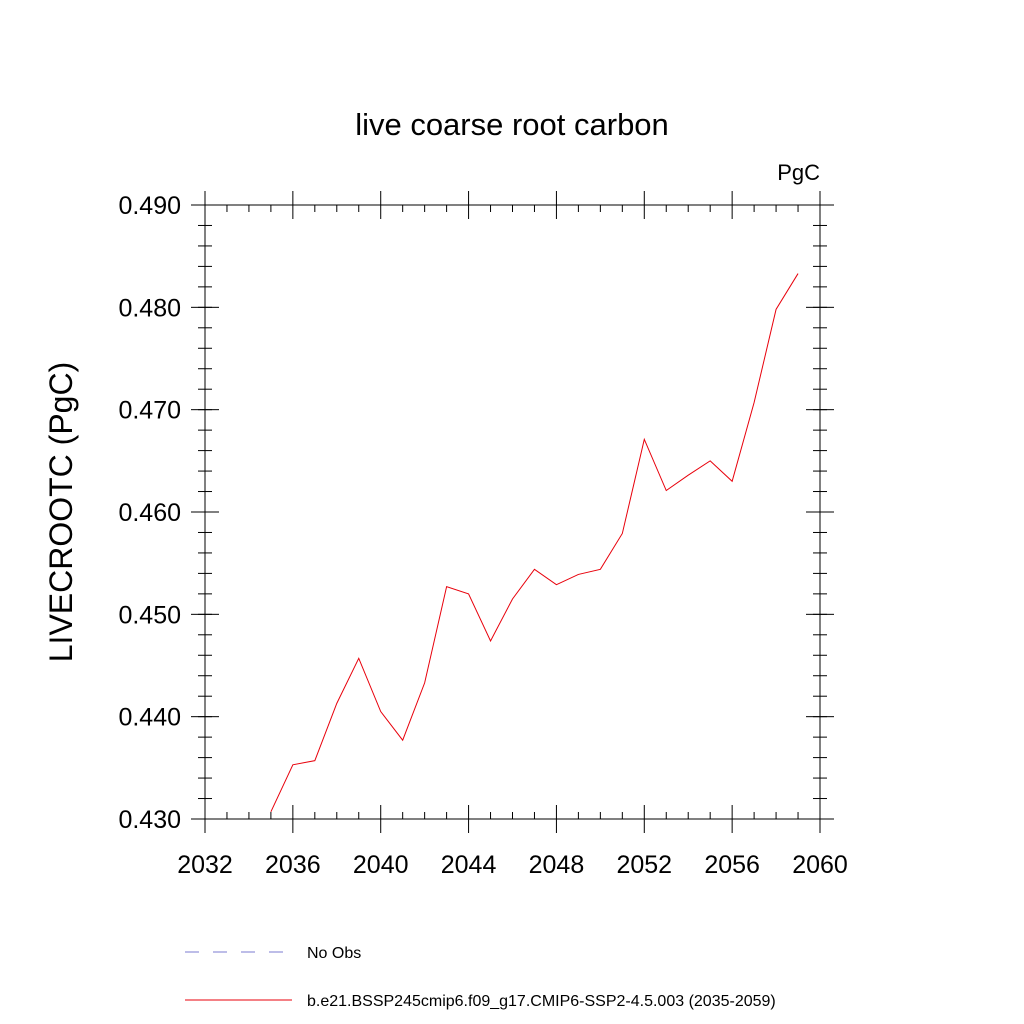 The height and width of the screenshot is (1024, 1024). I want to click on y-tick-label: 0.470, so click(149, 411).